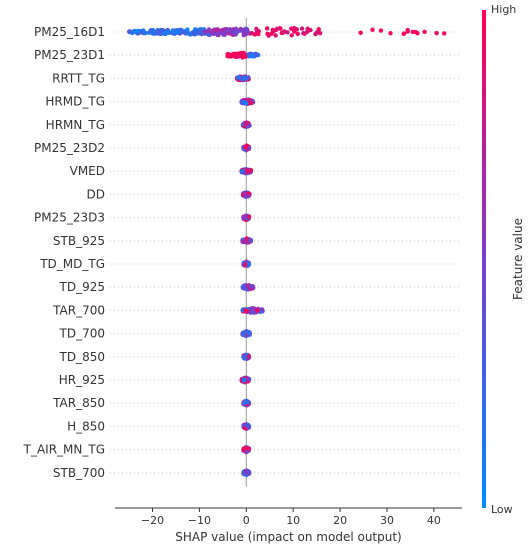 The image size is (532, 550). I want to click on x-tick-label: 20, so click(340, 520).